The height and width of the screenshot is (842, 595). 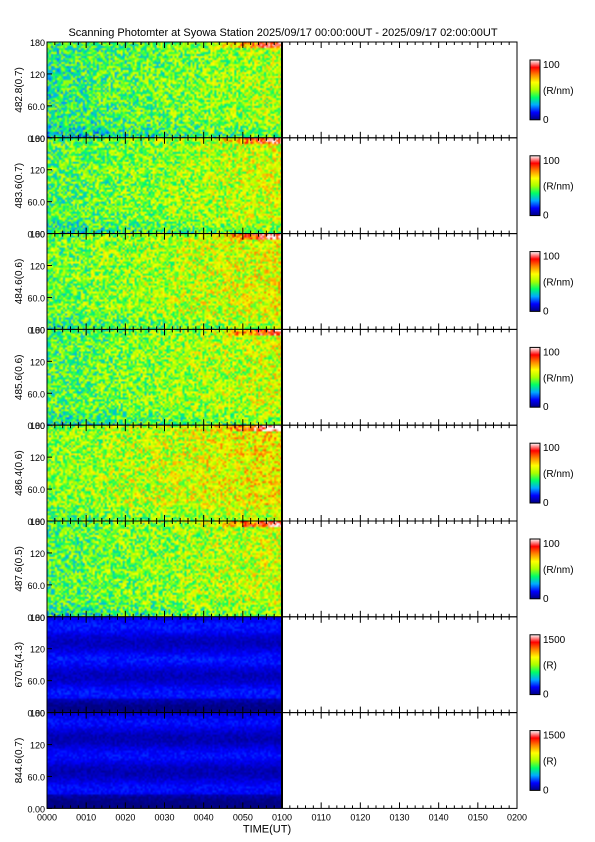 I want to click on panel-ylabel: 486.4(0.6), so click(x=19, y=473).